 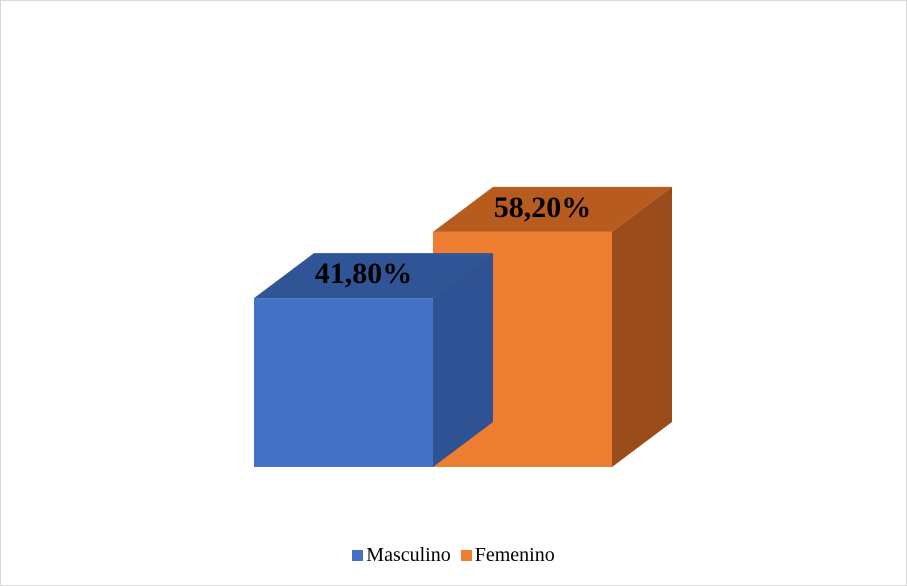 What do you see at coordinates (453, 240) in the screenshot?
I see `data-labels-group: 41,80% 58,20%` at bounding box center [453, 240].